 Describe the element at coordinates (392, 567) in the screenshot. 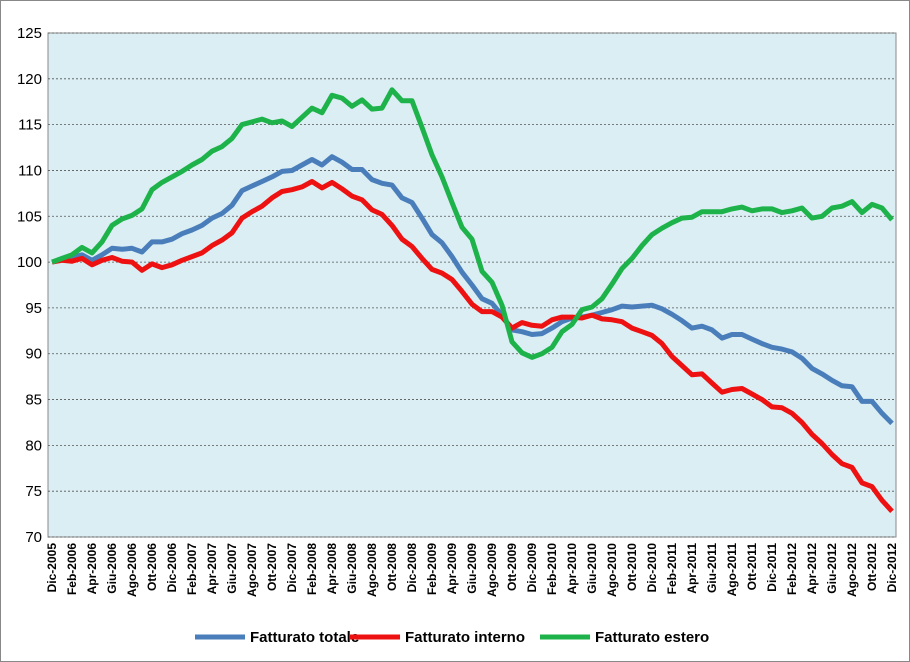

I see `x-tick-label: Ott-2008` at that location.